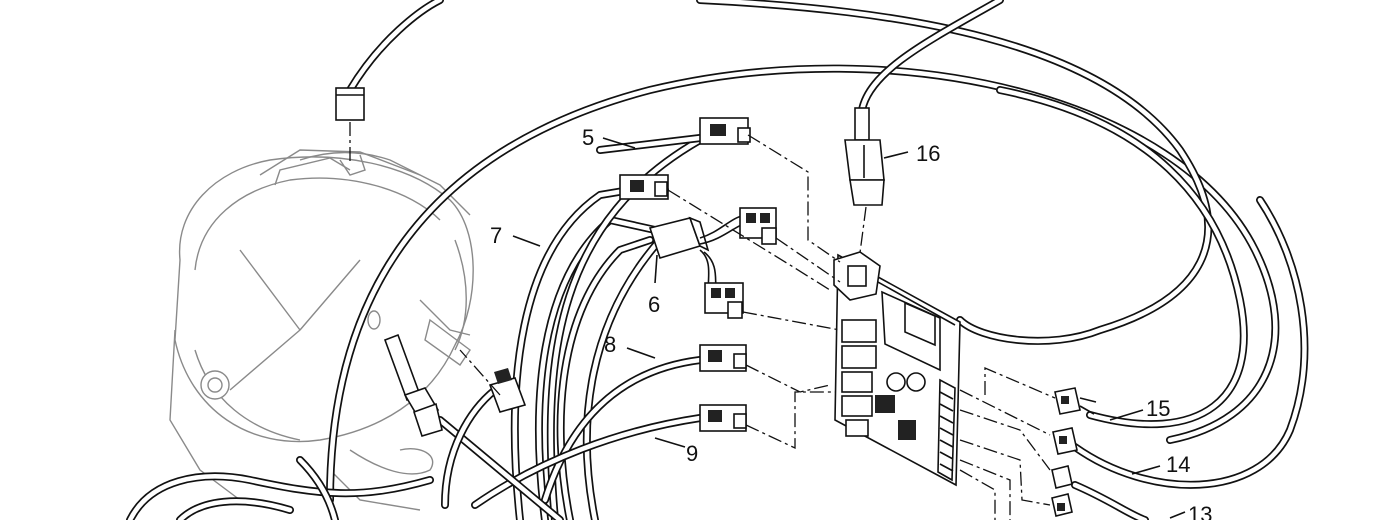  I want to click on callout-6: 6, so click(654, 304).